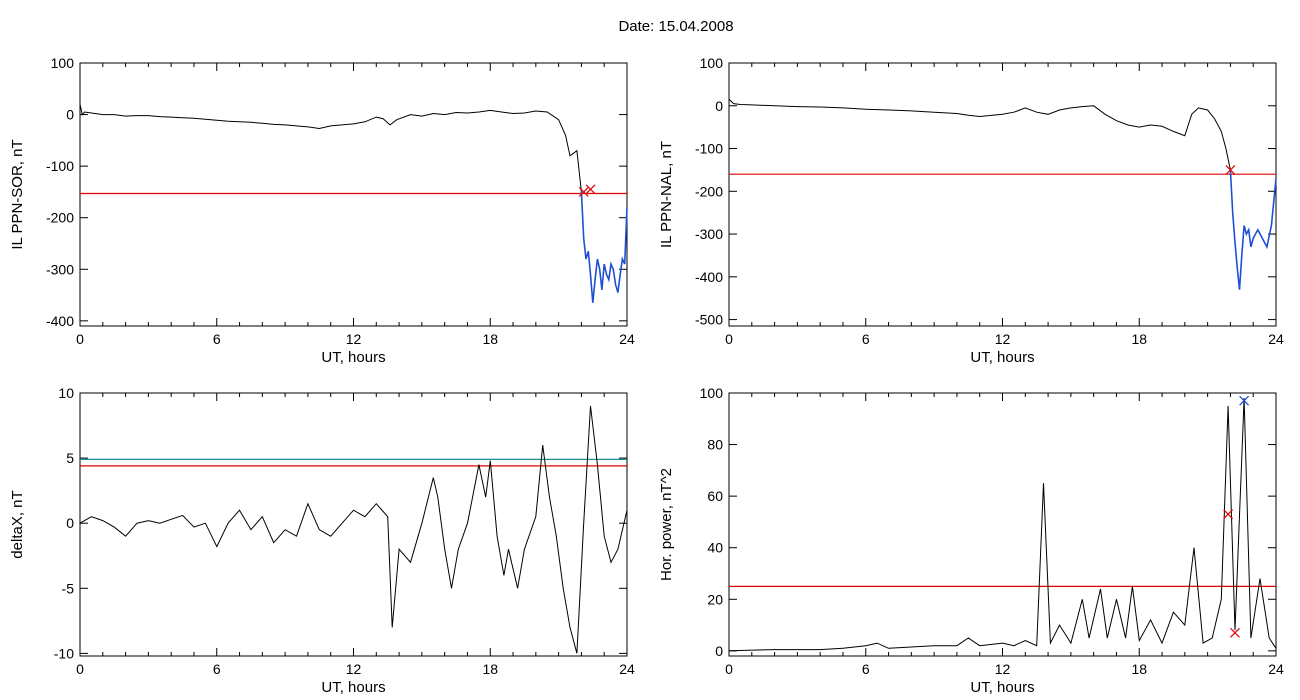 The height and width of the screenshot is (700, 1300). What do you see at coordinates (64, 653) in the screenshot?
I see `y-tick-label: -10` at bounding box center [64, 653].